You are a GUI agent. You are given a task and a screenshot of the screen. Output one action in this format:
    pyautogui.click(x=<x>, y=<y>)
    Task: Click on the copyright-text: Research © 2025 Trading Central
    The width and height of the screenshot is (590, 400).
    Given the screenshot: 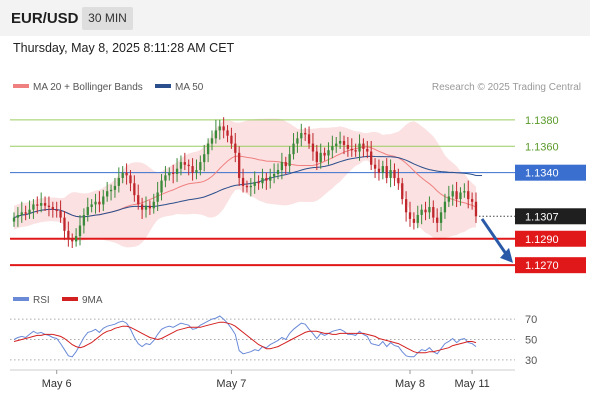 What is the action you would take?
    pyautogui.click(x=506, y=87)
    